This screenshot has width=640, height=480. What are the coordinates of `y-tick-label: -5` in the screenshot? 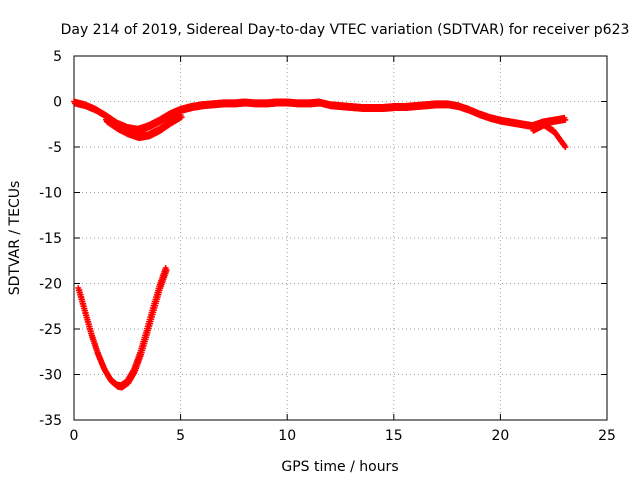 It's located at (55, 148).